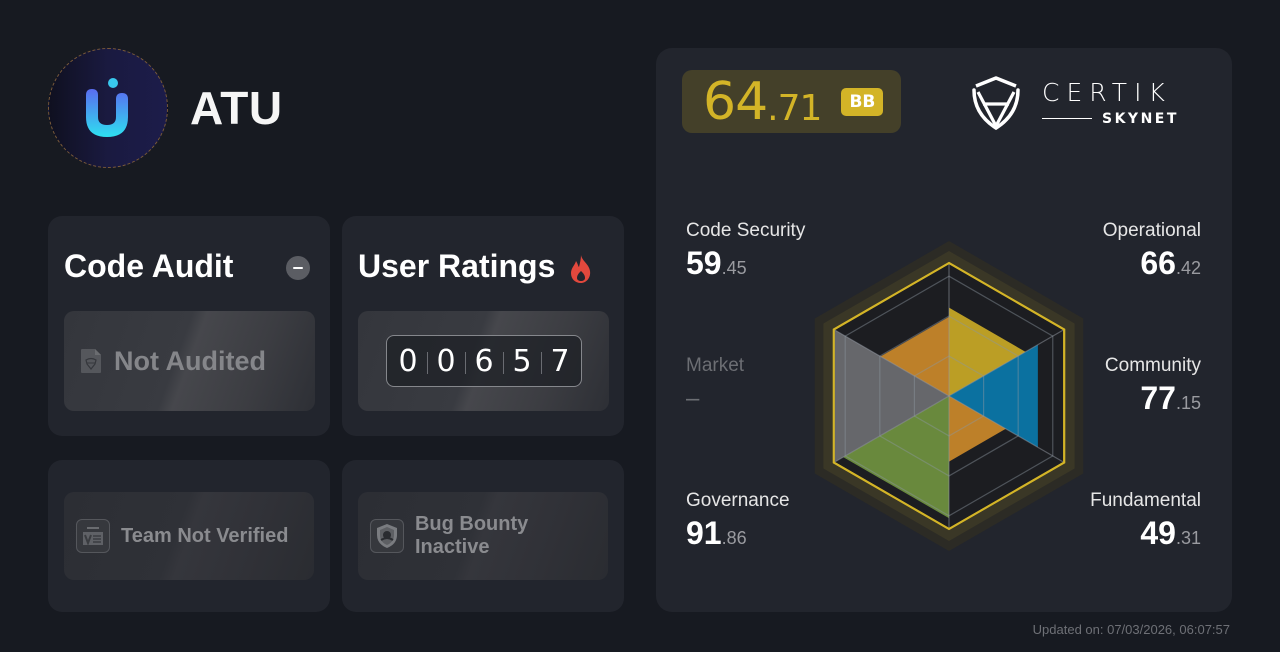 This screenshot has width=1280, height=652. I want to click on metric-value-dec: .42, so click(1188, 268).